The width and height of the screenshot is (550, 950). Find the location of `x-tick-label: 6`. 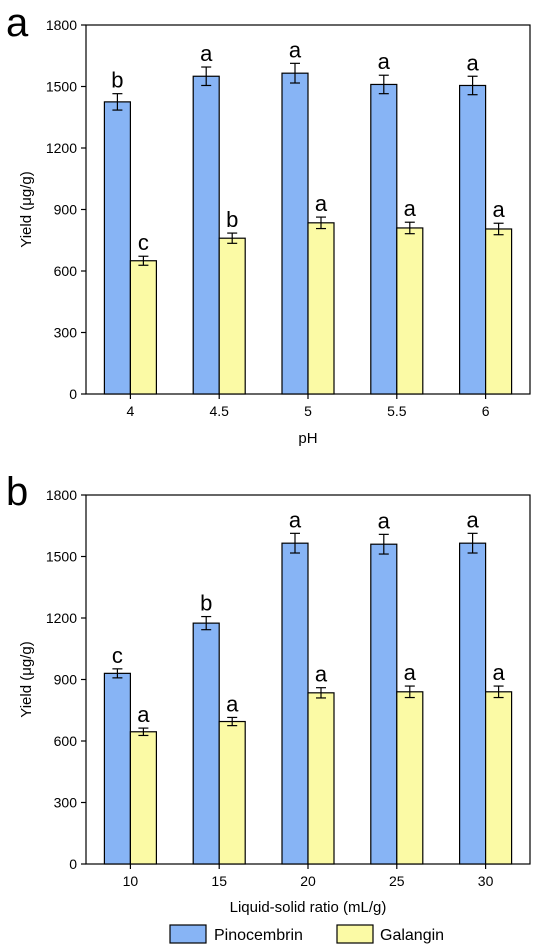

x-tick-label: 6 is located at coordinates (486, 411).